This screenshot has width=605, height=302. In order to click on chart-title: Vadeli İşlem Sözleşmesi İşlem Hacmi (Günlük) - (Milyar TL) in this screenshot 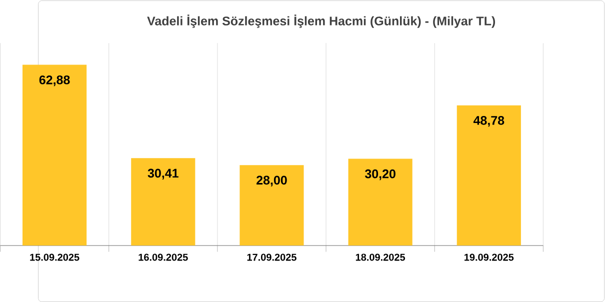, I will do `click(321, 21)`.